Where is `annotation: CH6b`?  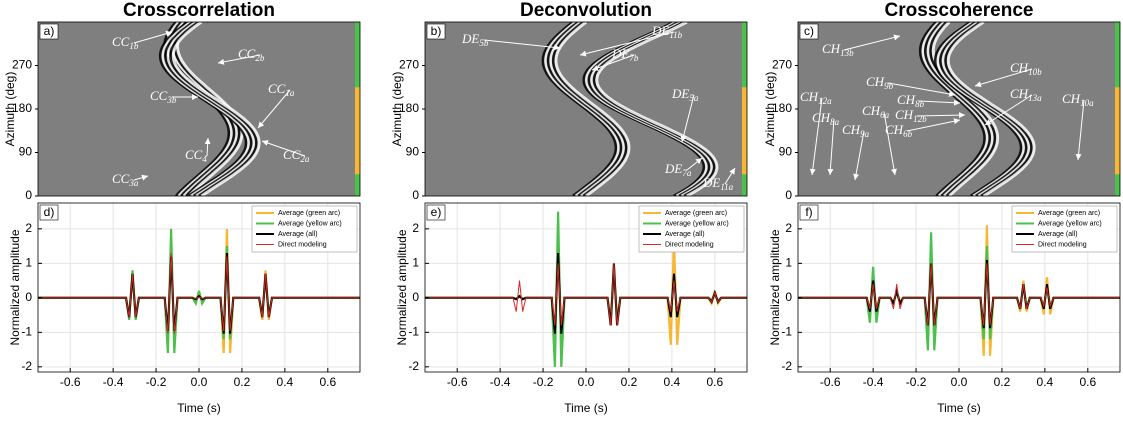
annotation: CH6b is located at coordinates (899, 130).